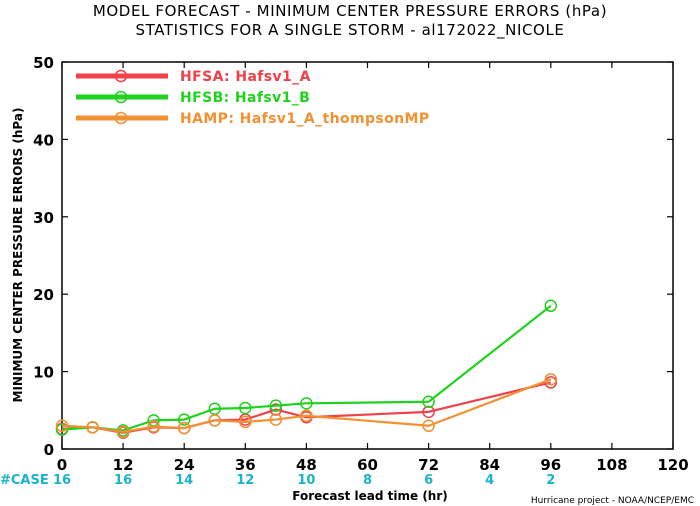  I want to click on case-count: 10, so click(306, 480).